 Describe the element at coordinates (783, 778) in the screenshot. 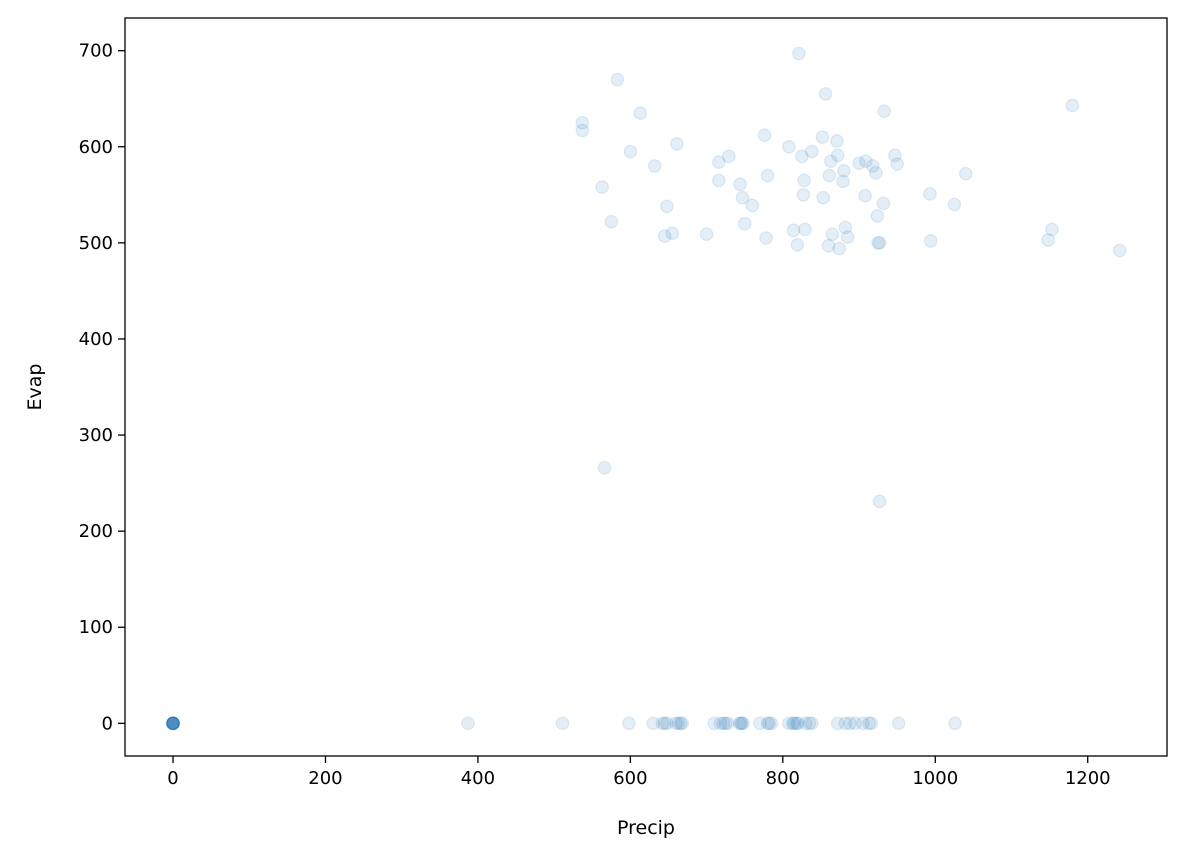

I see `x-tick-label: 800` at that location.